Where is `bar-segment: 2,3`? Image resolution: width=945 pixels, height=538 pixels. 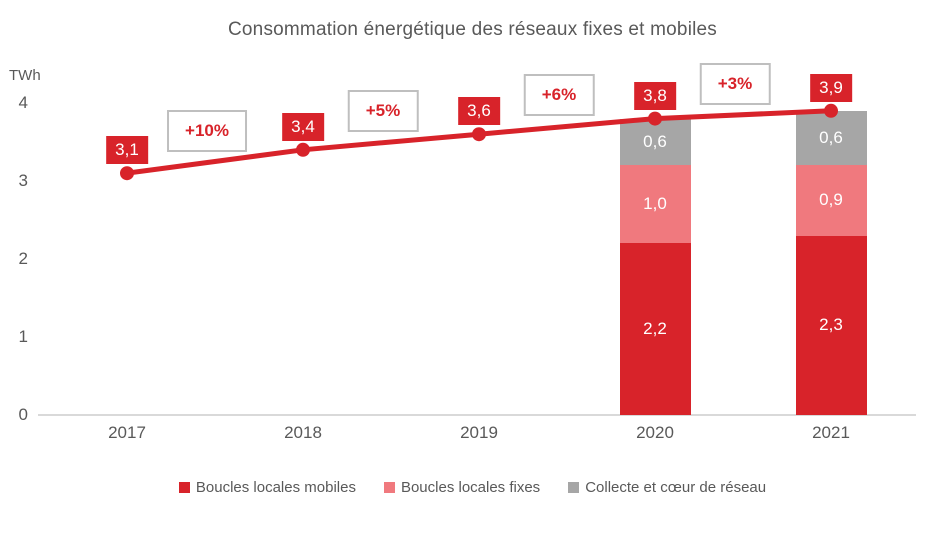
bar-segment: 2,3 is located at coordinates (831, 325).